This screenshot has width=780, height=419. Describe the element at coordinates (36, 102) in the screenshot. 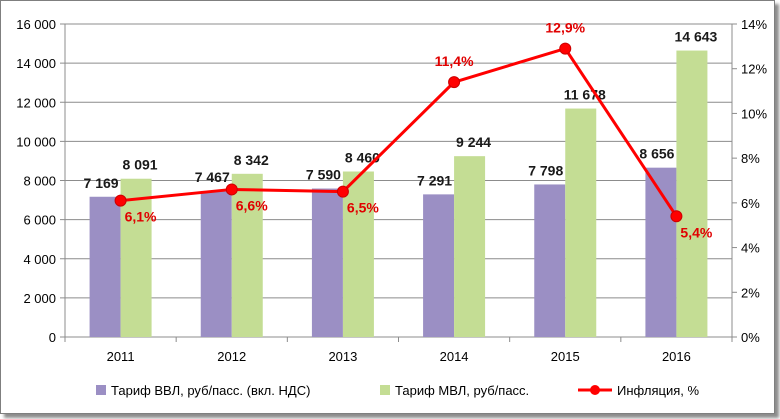

I see `y-left-tick-label: 12 000` at that location.